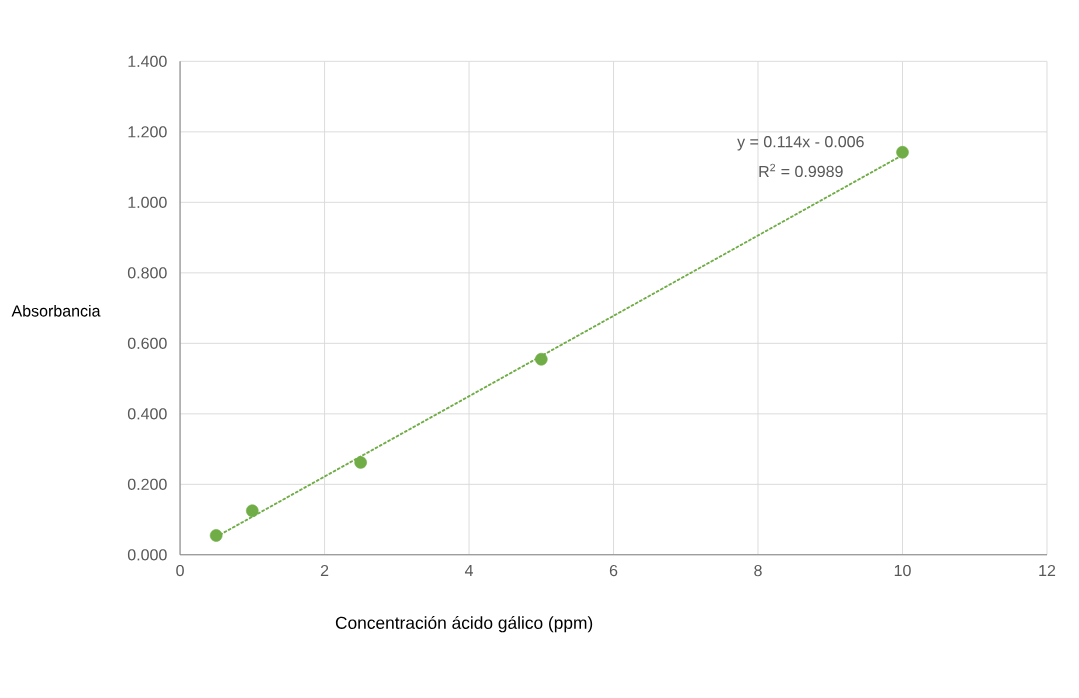  I want to click on y-tick-label: 1.200, so click(147, 132).